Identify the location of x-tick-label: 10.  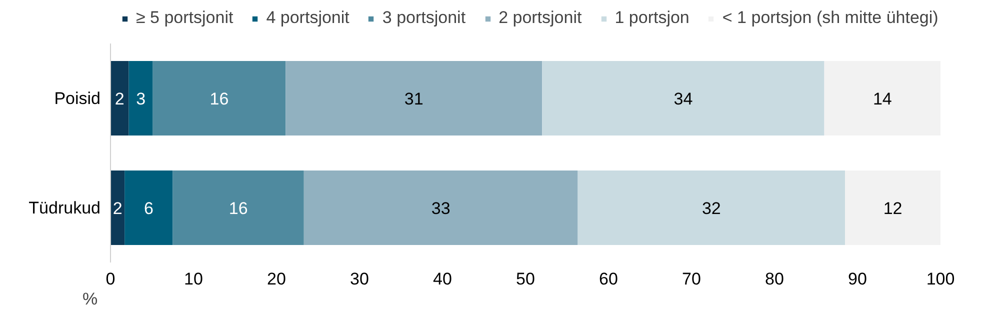
(193, 279).